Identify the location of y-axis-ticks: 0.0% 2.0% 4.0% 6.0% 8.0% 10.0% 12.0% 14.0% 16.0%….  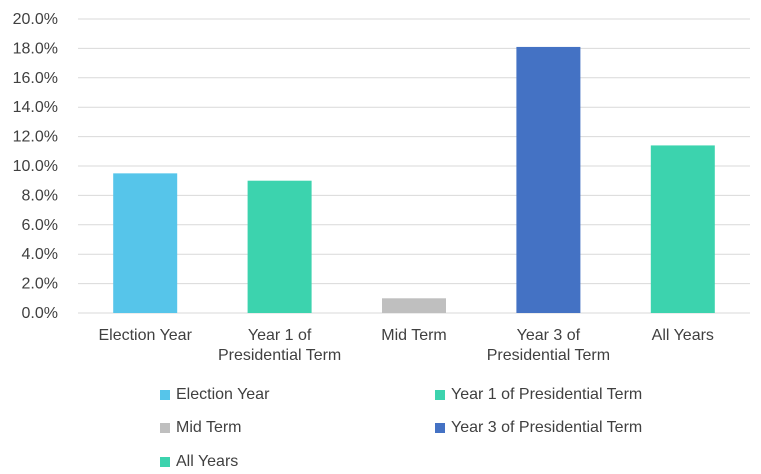
(35, 166).